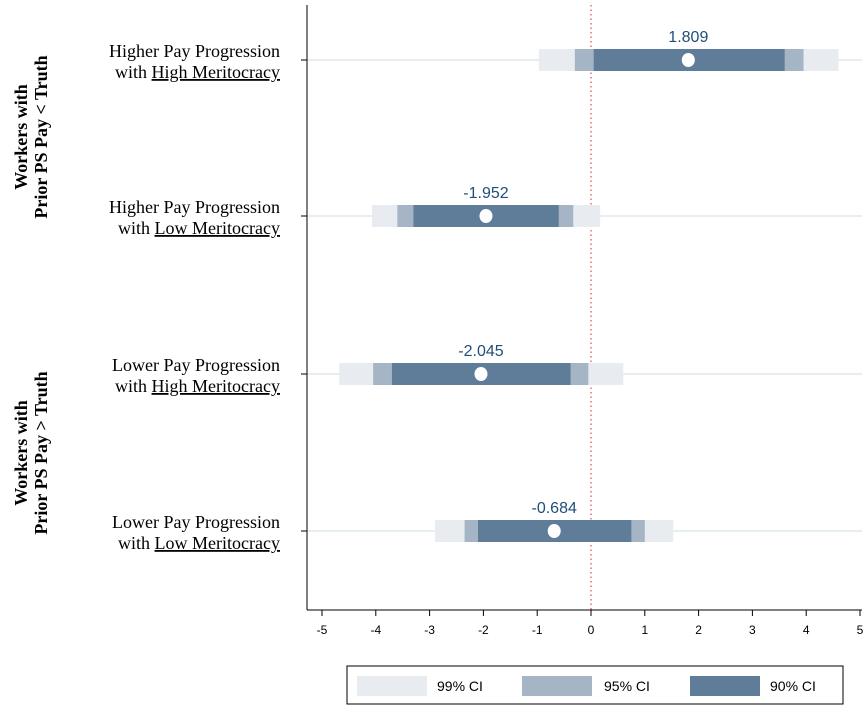  What do you see at coordinates (752, 630) in the screenshot?
I see `x-tick-label: 3` at bounding box center [752, 630].